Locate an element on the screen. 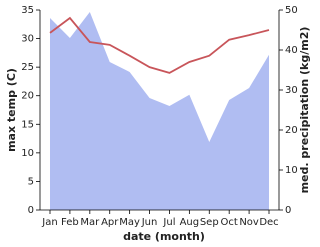 Image resolution: width=320 pixels, height=247 pixels. y-tick-label: 30 is located at coordinates (27, 39).